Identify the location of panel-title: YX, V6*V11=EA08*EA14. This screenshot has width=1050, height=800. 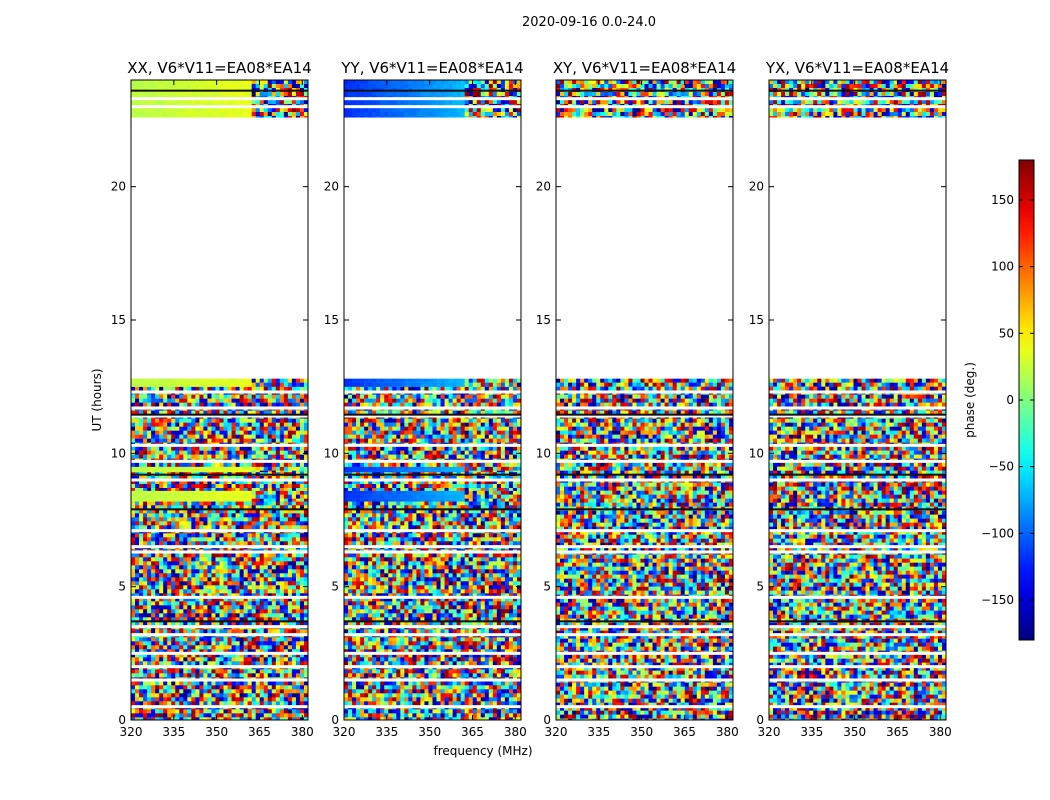
(857, 68).